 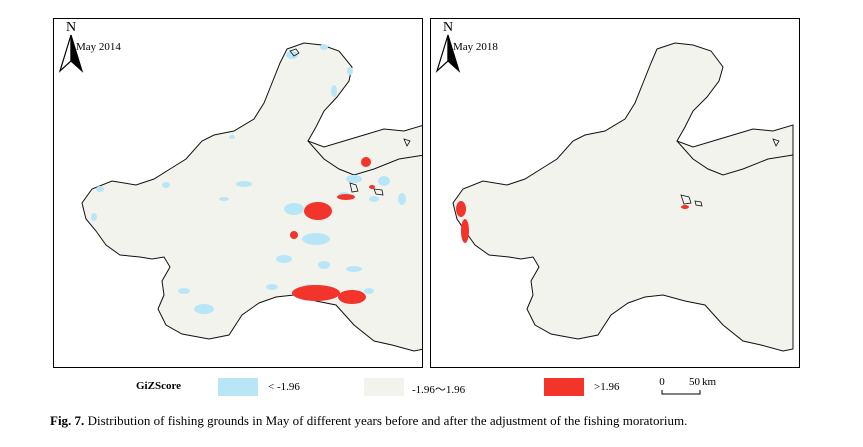 I want to click on legend-swatch-hot, so click(x=564, y=387).